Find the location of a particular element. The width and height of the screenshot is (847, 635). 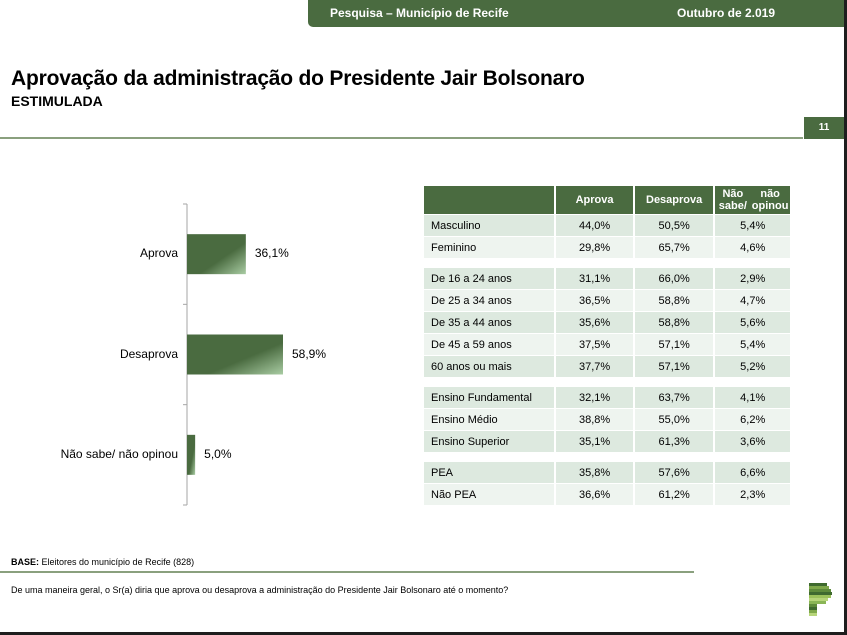

table-row: Não PEA 36,6% 61,2% 2,3% is located at coordinates (607, 494).